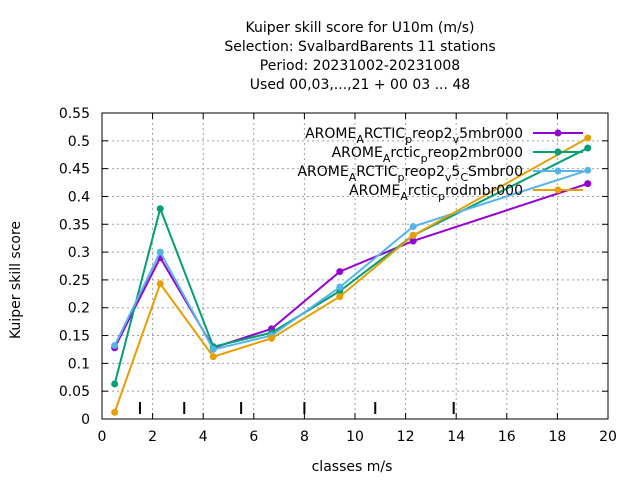 Image resolution: width=640 pixels, height=480 pixels. Describe the element at coordinates (557, 437) in the screenshot. I see `x-tick-label: 18` at that location.